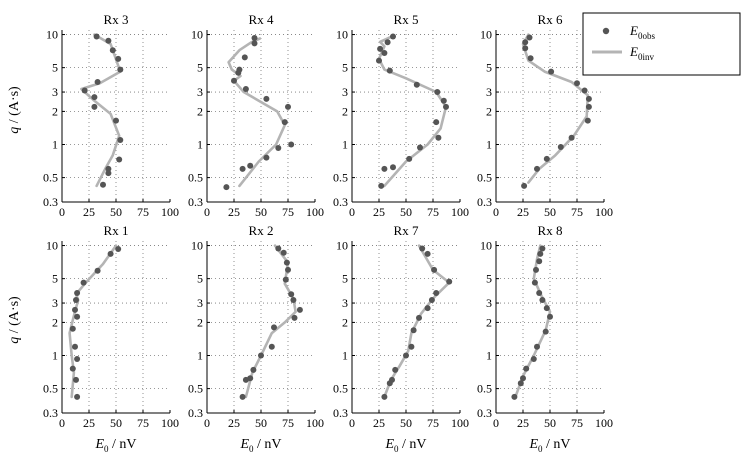 The height and width of the screenshot is (462, 749). Describe the element at coordinates (14, 320) in the screenshot. I see `svg-text: q / (A·s)` at that location.